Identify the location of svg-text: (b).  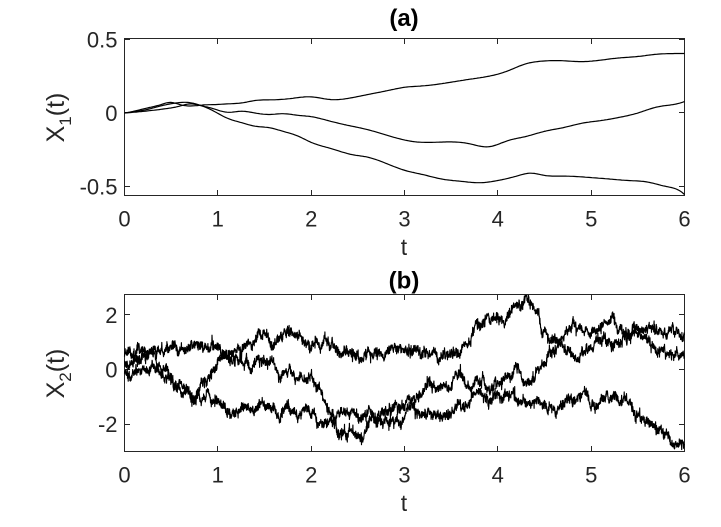
(404, 281).